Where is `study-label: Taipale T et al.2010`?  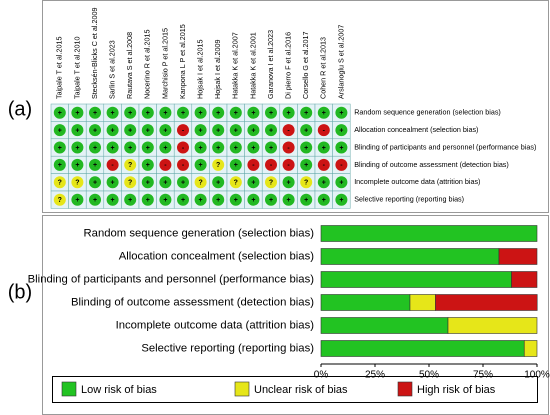
study-label: Taipale T et al.2010 is located at coordinates (76, 68).